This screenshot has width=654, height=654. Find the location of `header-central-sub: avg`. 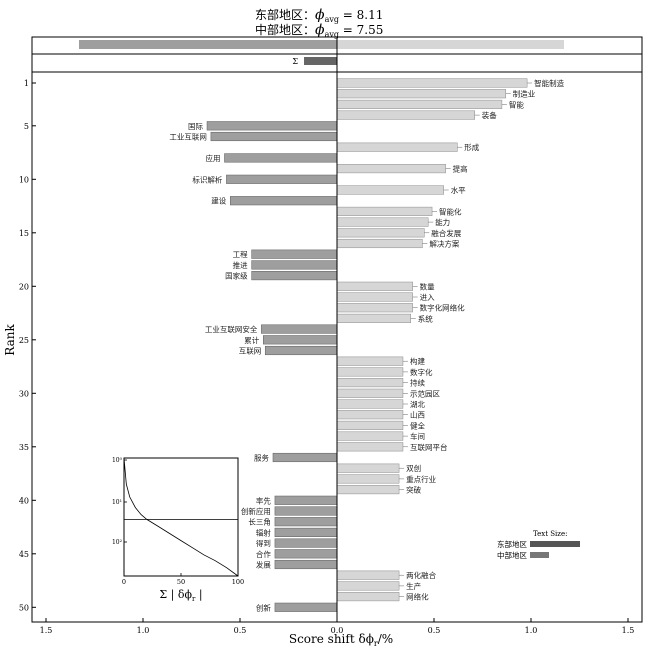

header-central-sub: avg is located at coordinates (332, 34).